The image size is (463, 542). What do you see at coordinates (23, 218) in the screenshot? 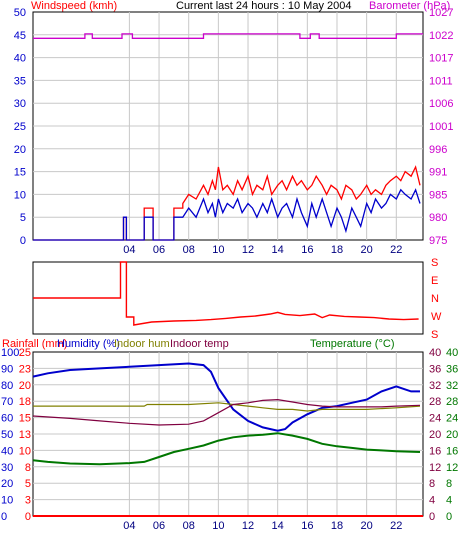
I see `windspeed-tick: 5` at bounding box center [23, 218].